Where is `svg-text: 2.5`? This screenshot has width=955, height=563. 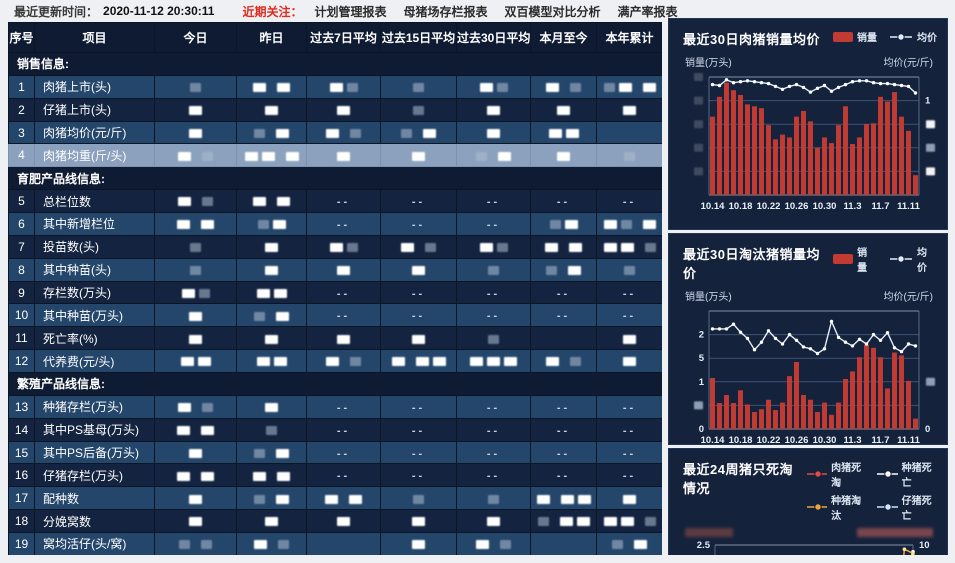
svg-text: 2.5 is located at coordinates (704, 545).